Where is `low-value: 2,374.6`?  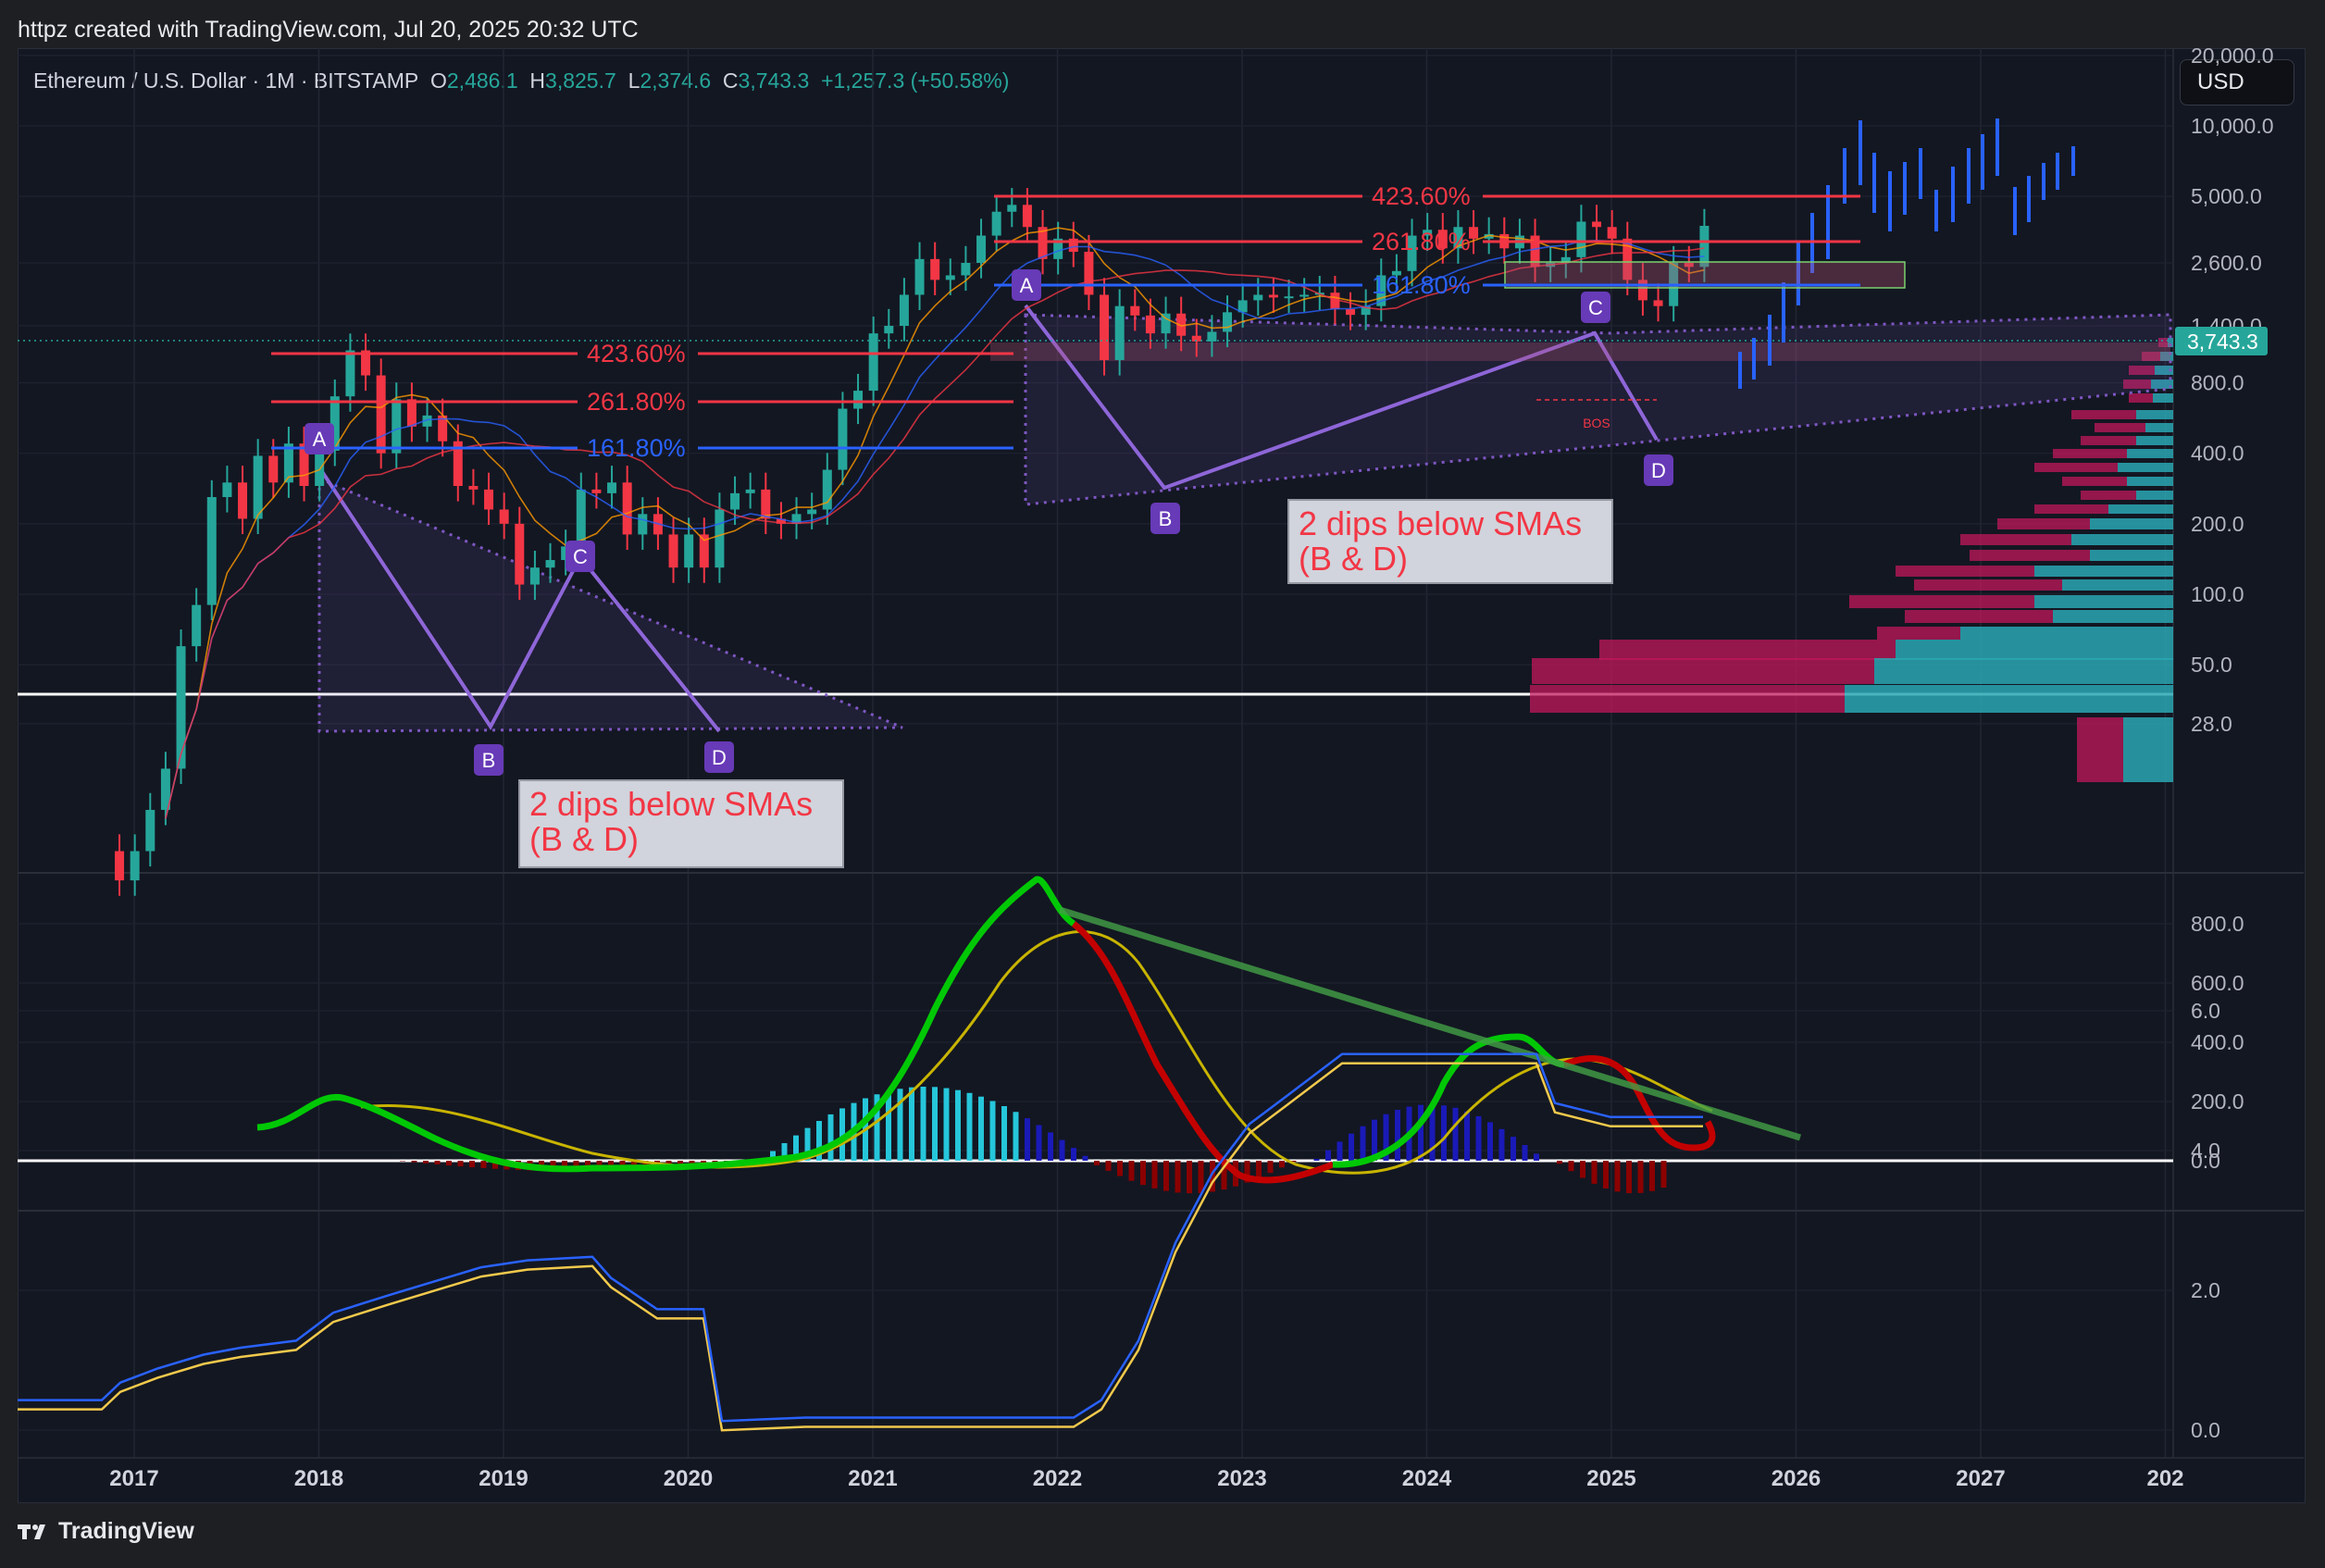
low-value: 2,374.6 is located at coordinates (676, 80).